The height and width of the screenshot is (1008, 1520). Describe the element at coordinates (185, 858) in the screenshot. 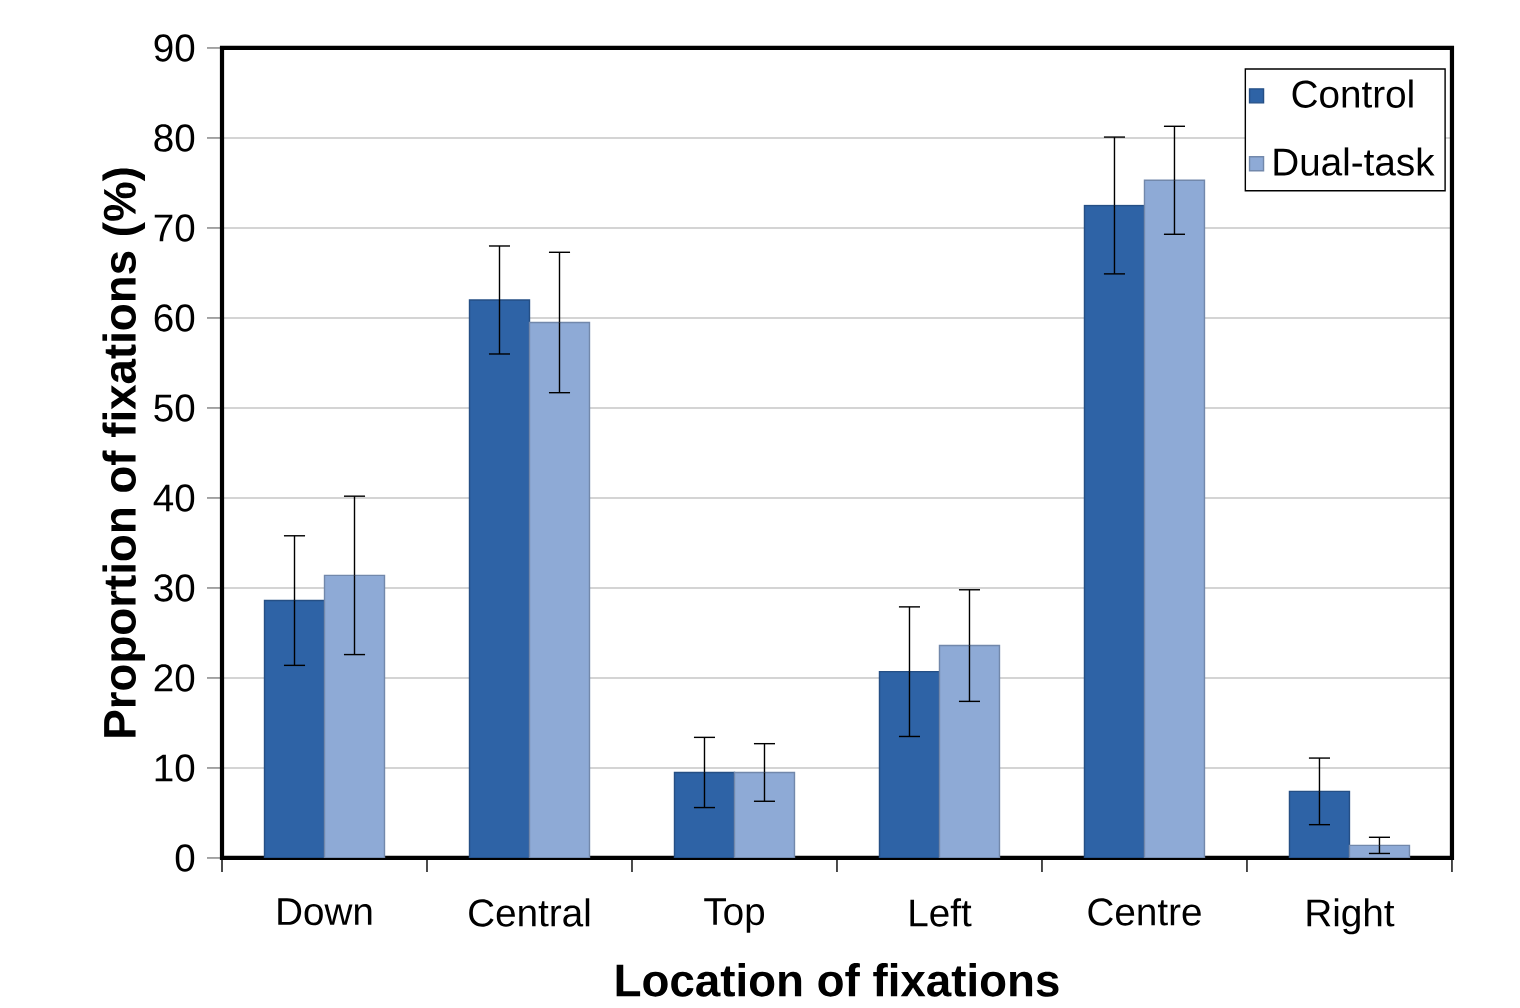

I see `y-tick-label: 0` at that location.